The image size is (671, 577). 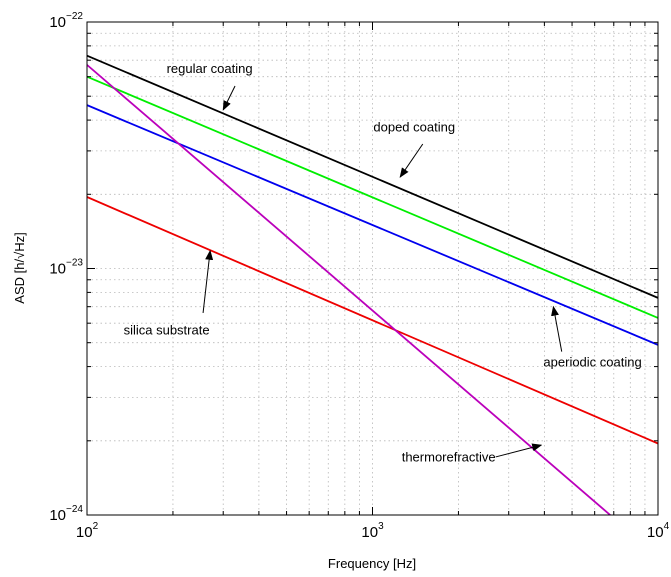 I want to click on annotation-label: doped coating, so click(x=414, y=126).